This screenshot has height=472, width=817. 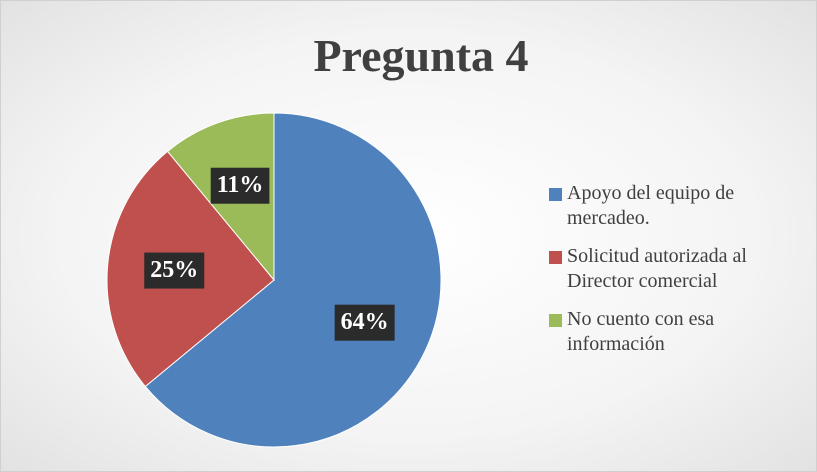 I want to click on legend-item: Apoyo del equipo de mercadeo., so click(x=674, y=206).